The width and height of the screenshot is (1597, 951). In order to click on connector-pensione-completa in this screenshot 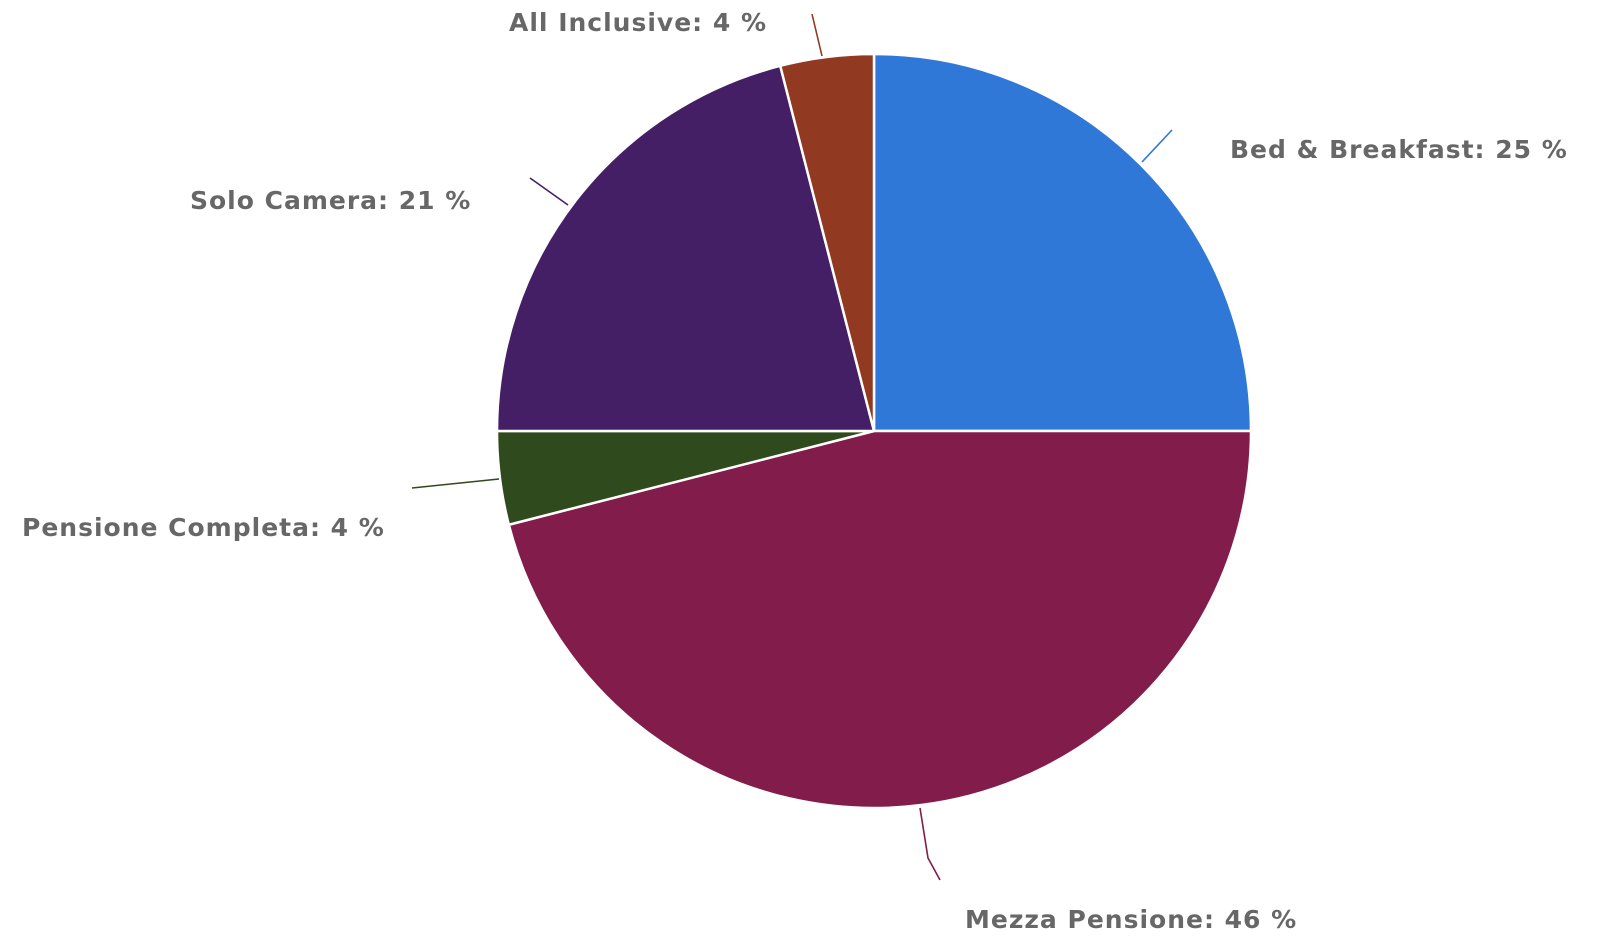, I will do `click(455, 483)`.